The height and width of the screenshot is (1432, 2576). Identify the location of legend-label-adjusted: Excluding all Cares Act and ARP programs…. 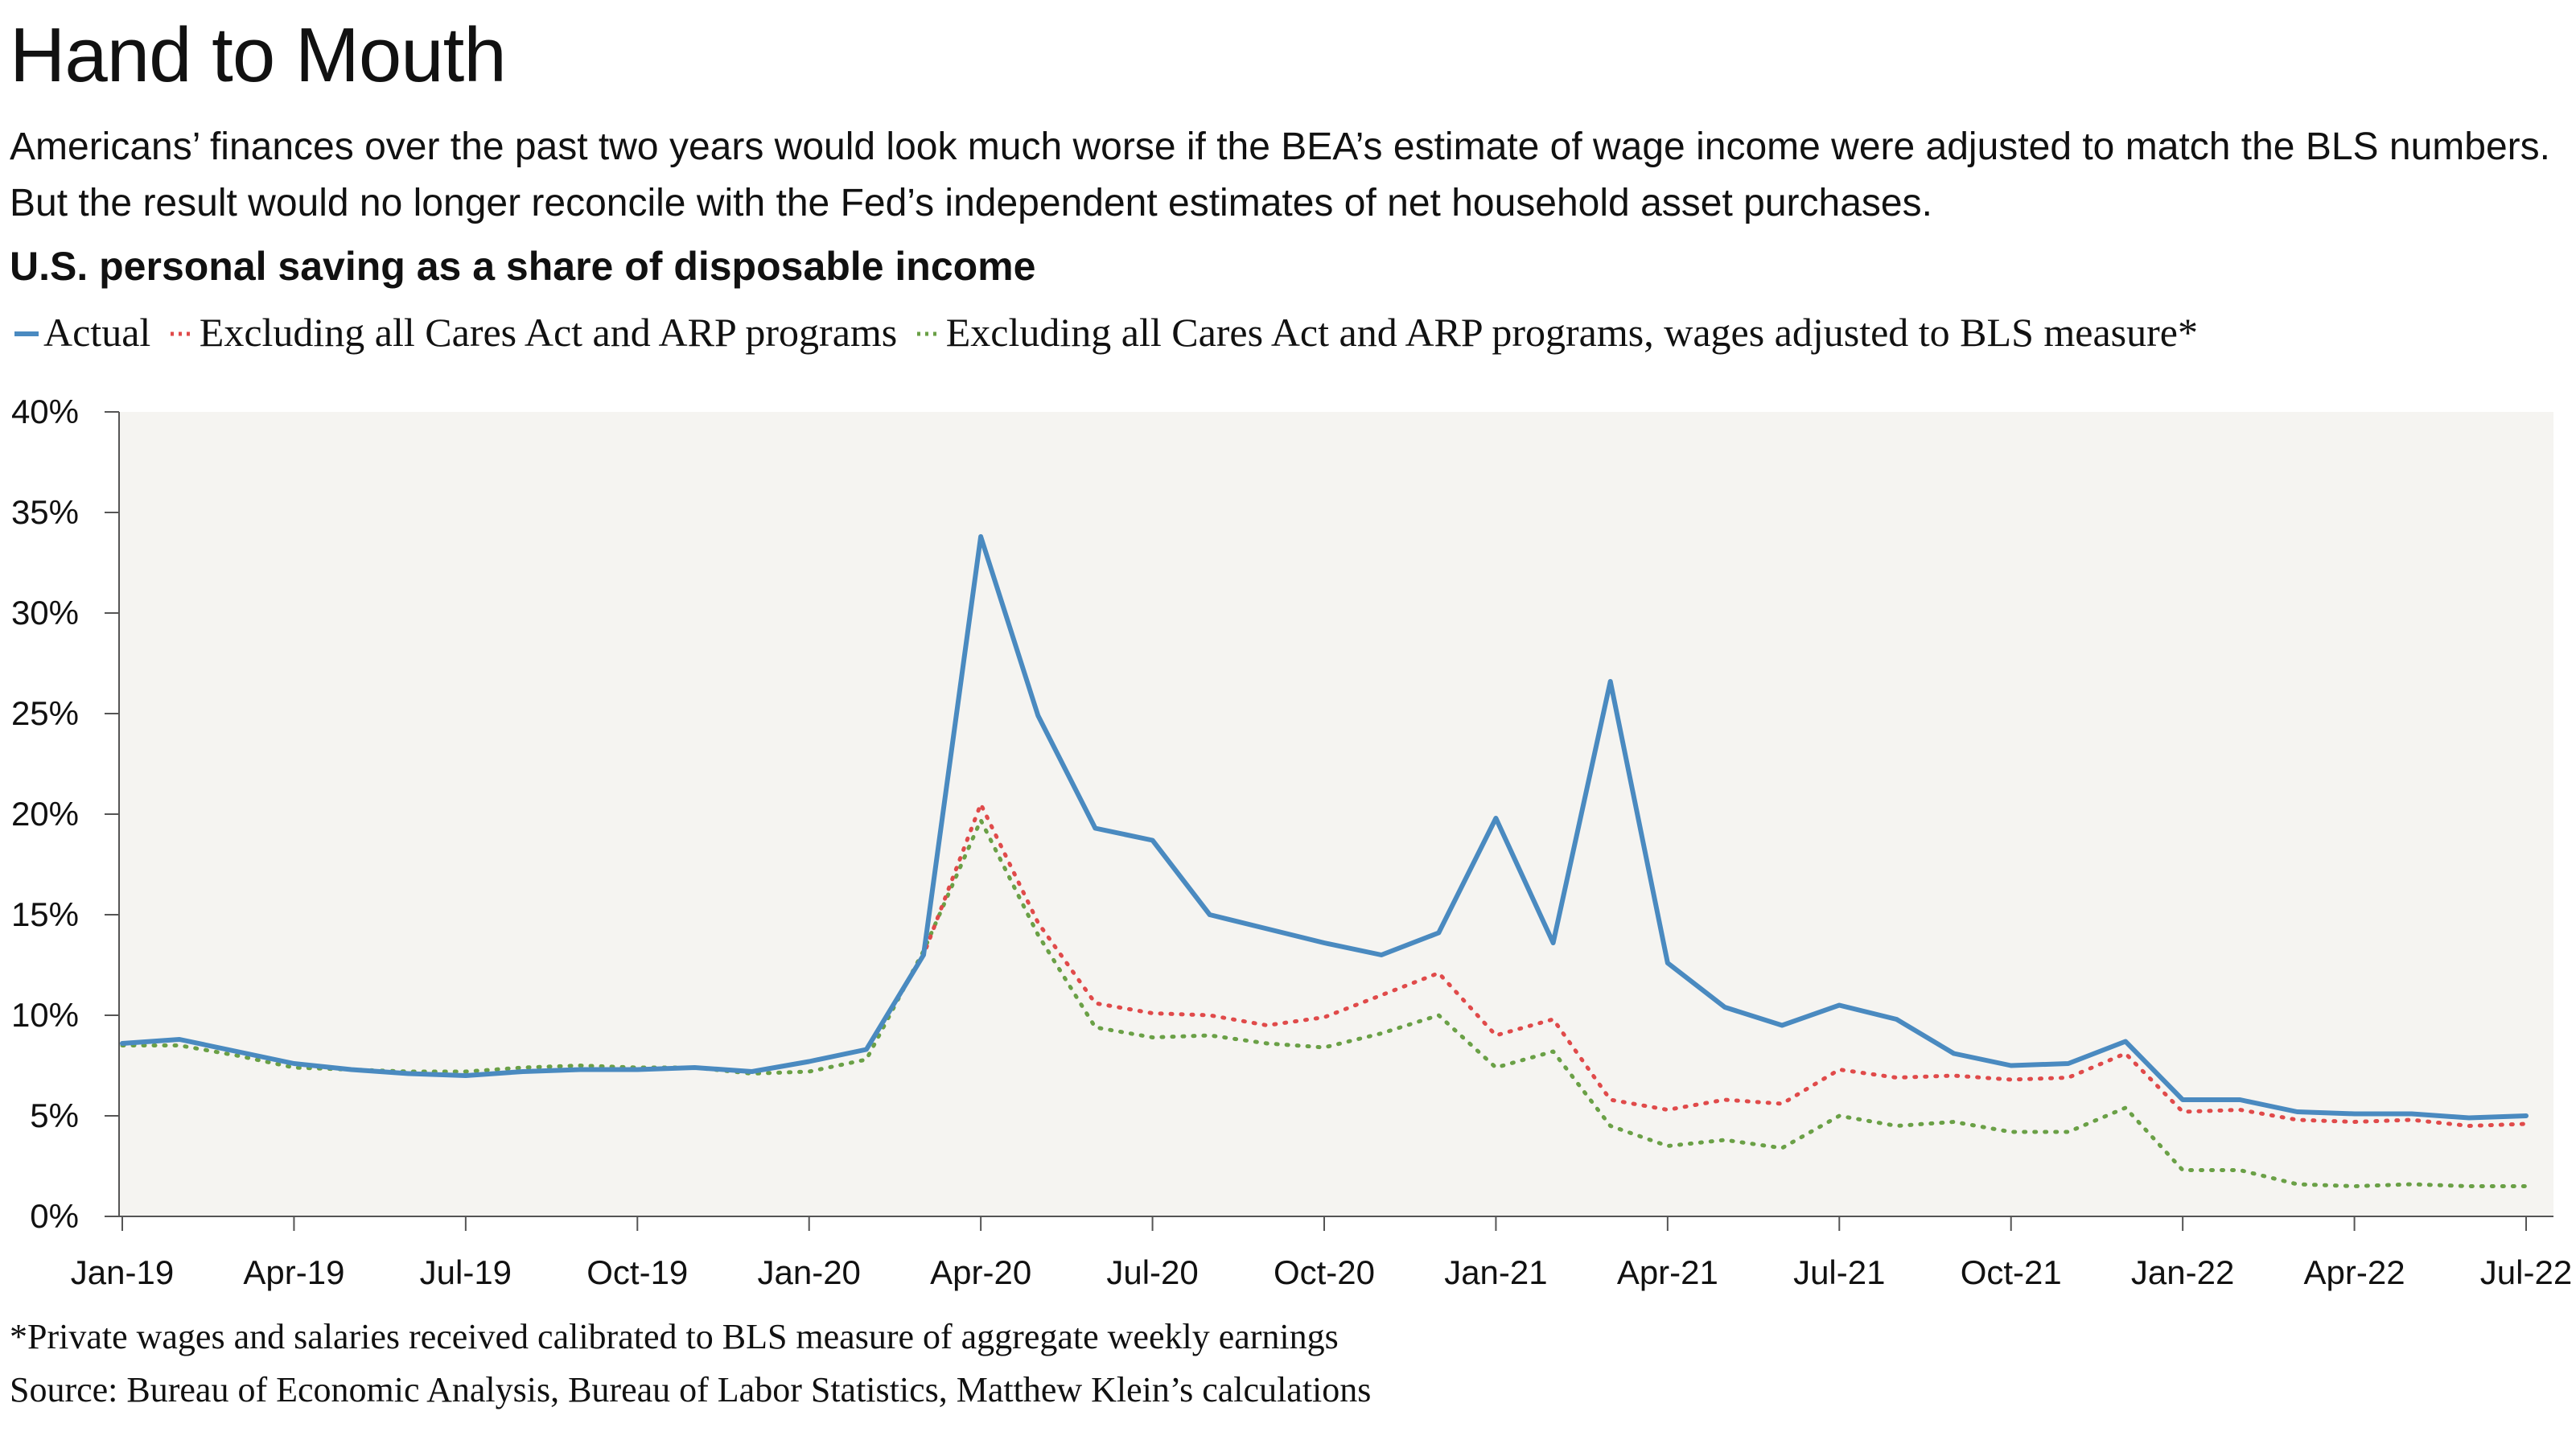
(1571, 332).